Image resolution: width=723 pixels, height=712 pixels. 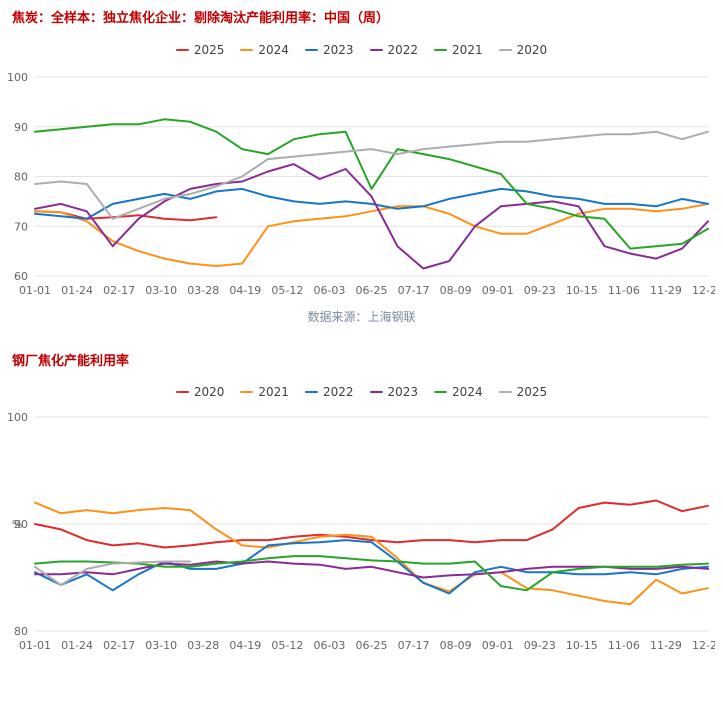 What do you see at coordinates (371, 203) in the screenshot?
I see `series-line-2023` at bounding box center [371, 203].